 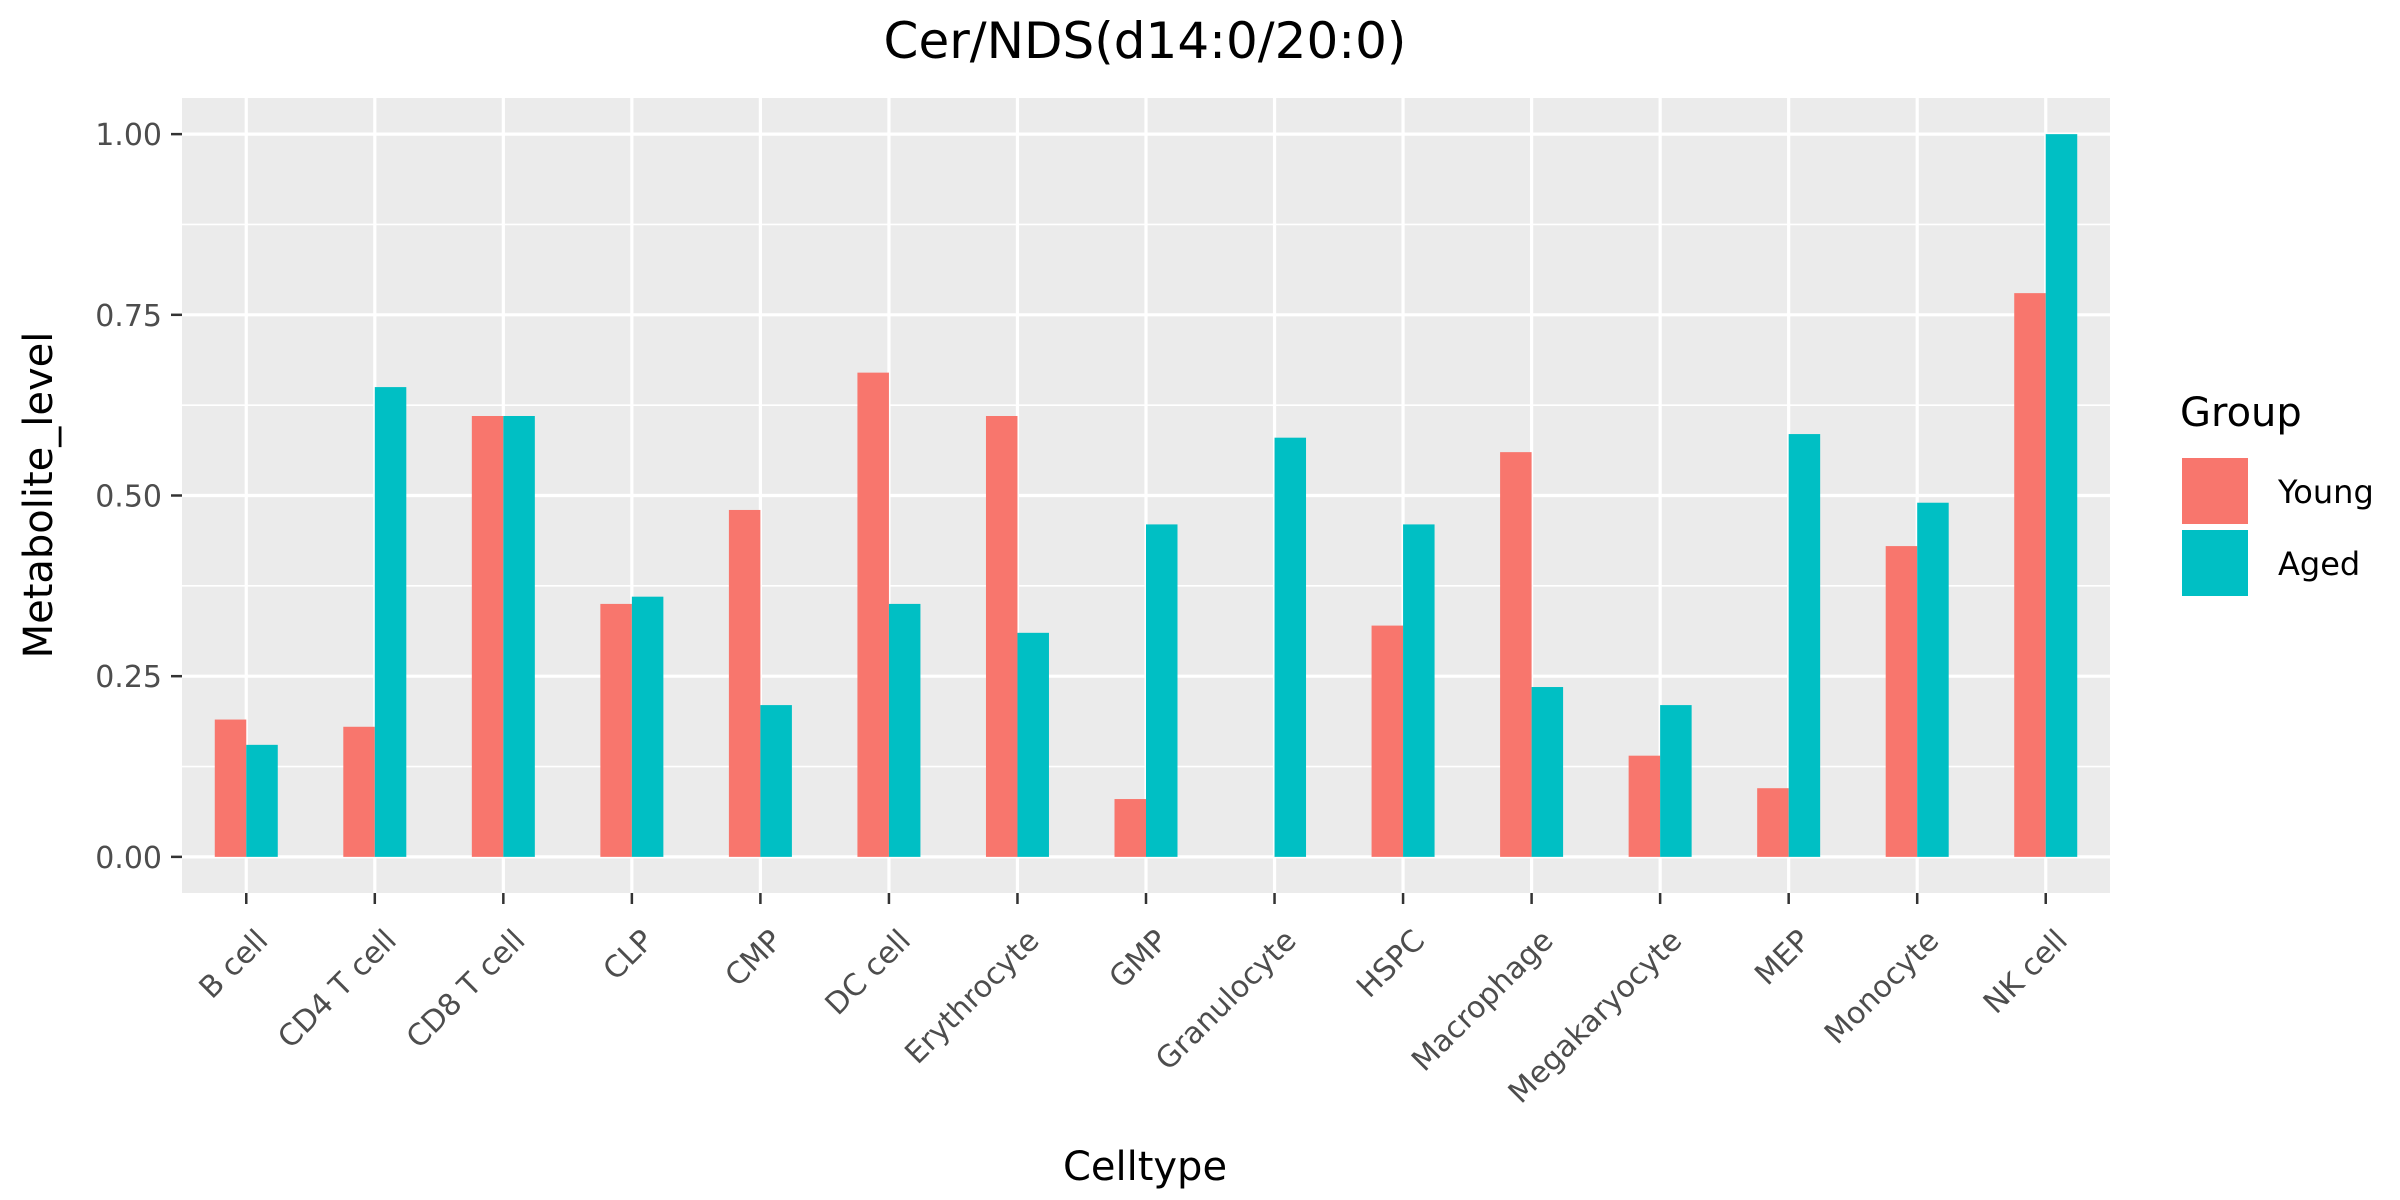 I want to click on y-tick-label: 0.75, so click(x=128, y=316).